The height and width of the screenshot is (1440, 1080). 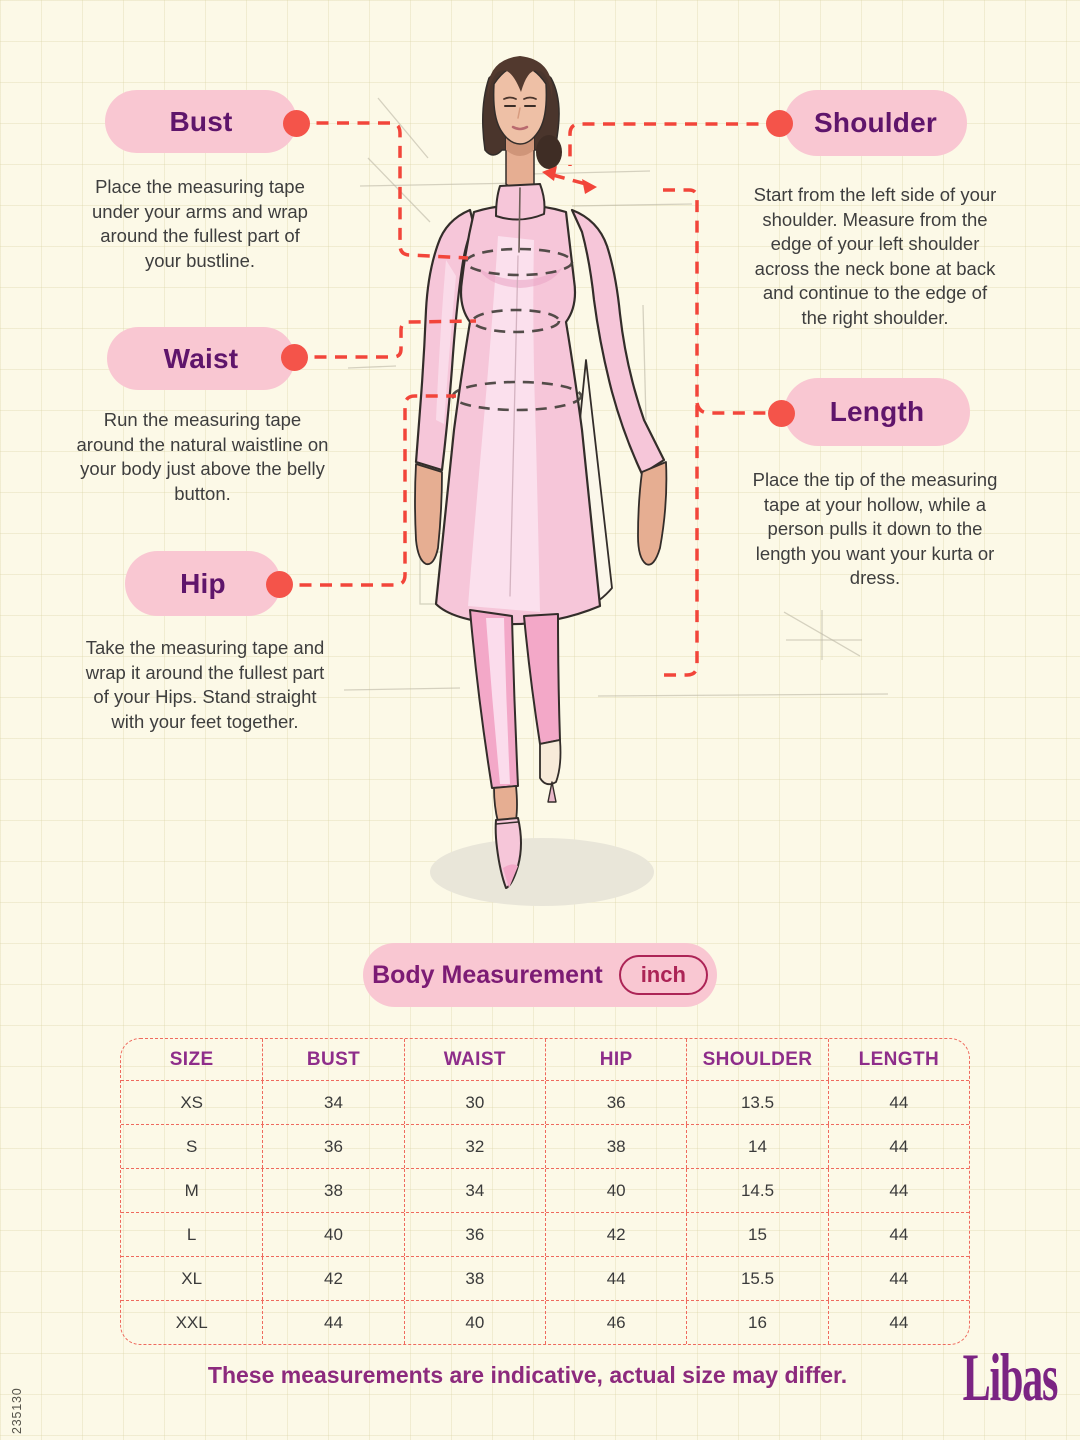 I want to click on bust-ellipse, so click(x=519, y=262).